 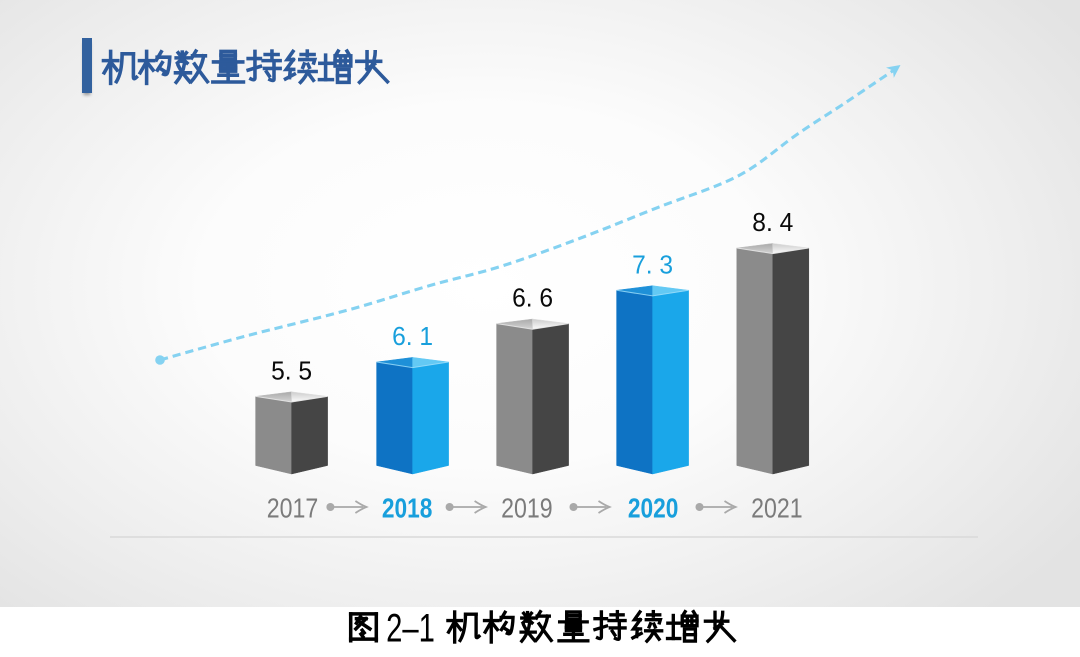 What do you see at coordinates (407, 508) in the screenshot?
I see `svg-text: 2018` at bounding box center [407, 508].